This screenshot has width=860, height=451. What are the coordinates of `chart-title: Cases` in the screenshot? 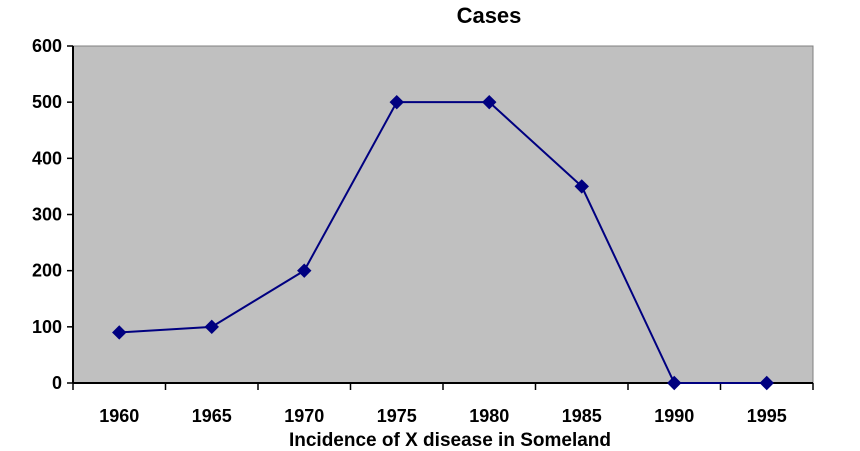 It's located at (489, 15).